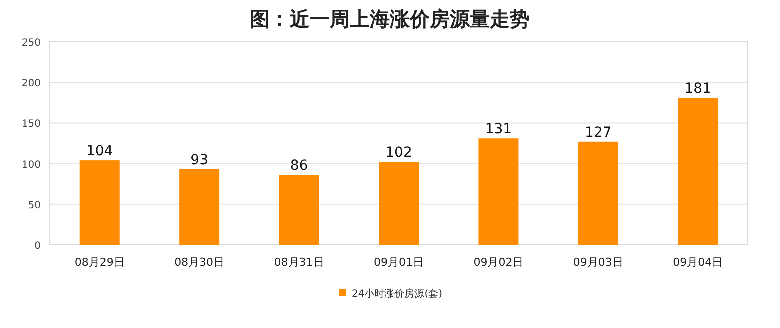 This screenshot has width=780, height=328. What do you see at coordinates (299, 166) in the screenshot?
I see `data-label: 86` at bounding box center [299, 166].